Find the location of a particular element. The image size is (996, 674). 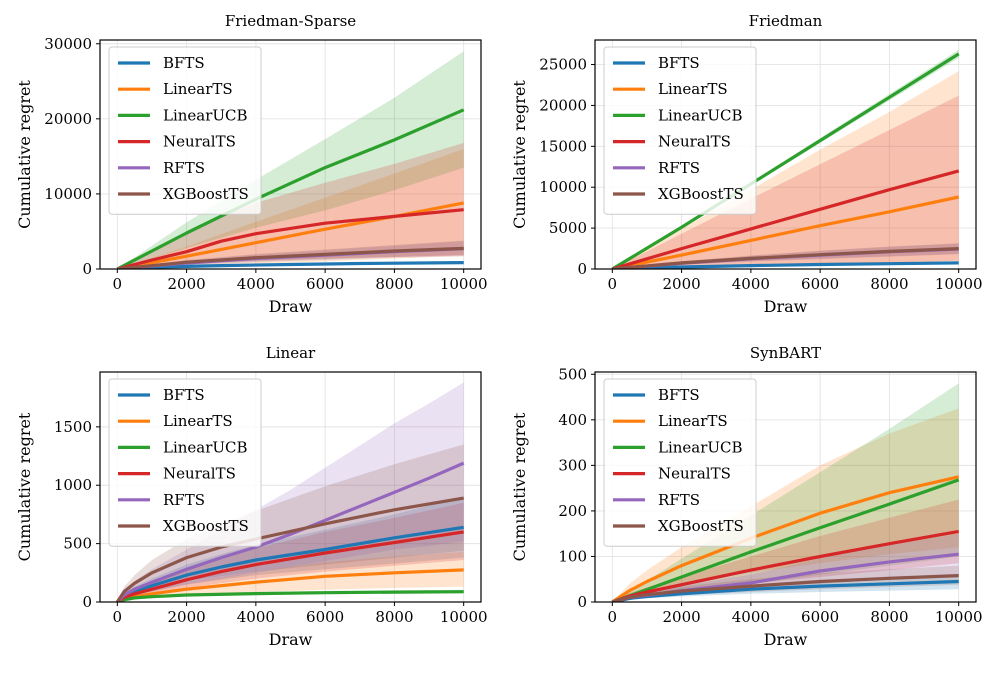

y-tick-label: 25000 is located at coordinates (563, 65).